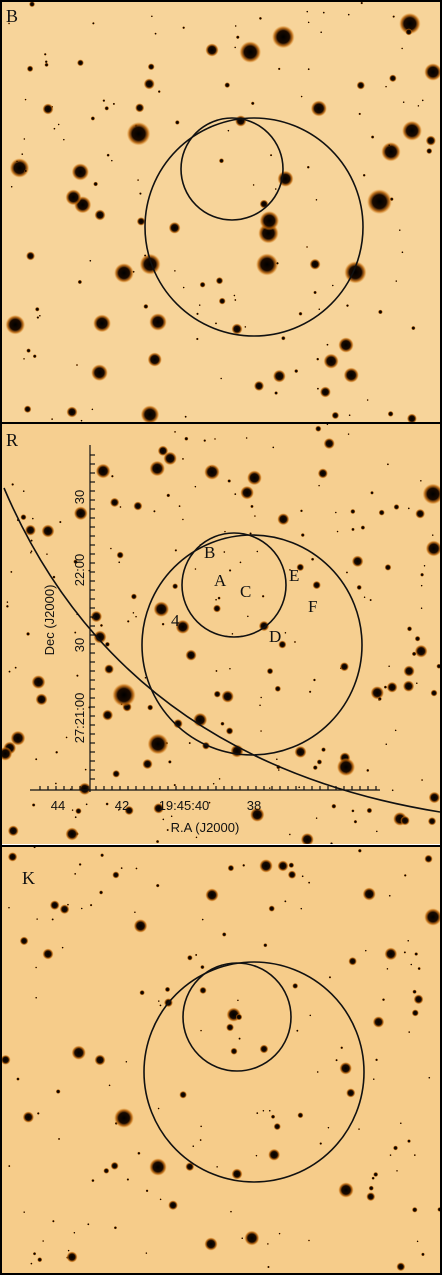 The image size is (442, 1275). Describe the element at coordinates (184, 805) in the screenshot. I see `x-tick-label: 19:45:40` at that location.